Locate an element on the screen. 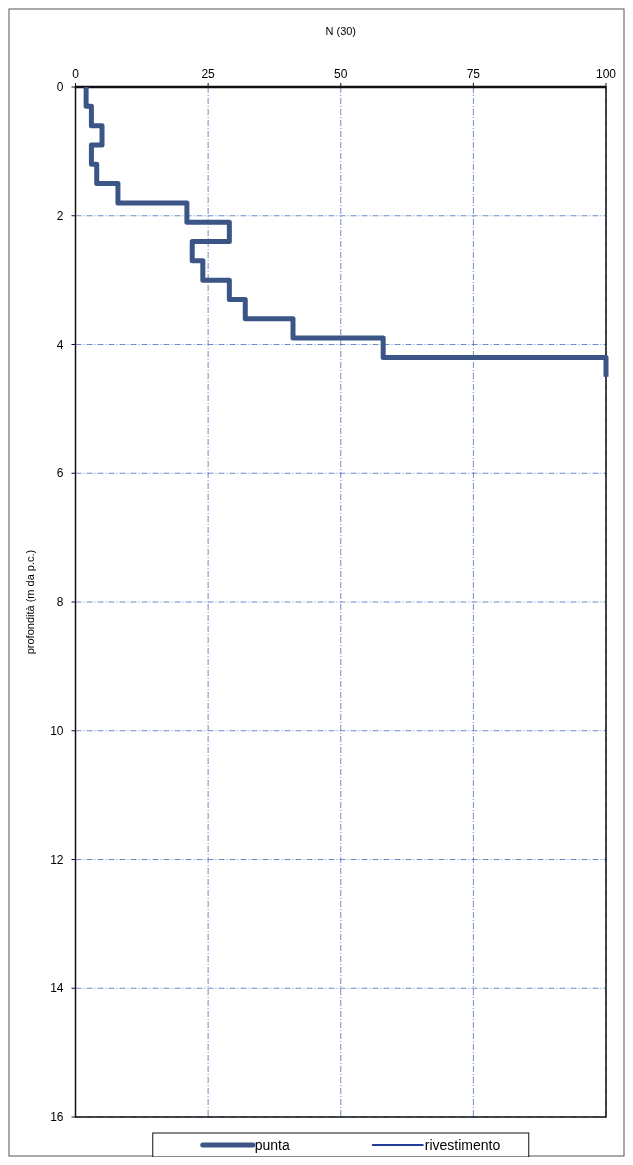 The image size is (633, 1165). y-tick-label: 2 is located at coordinates (60, 215).